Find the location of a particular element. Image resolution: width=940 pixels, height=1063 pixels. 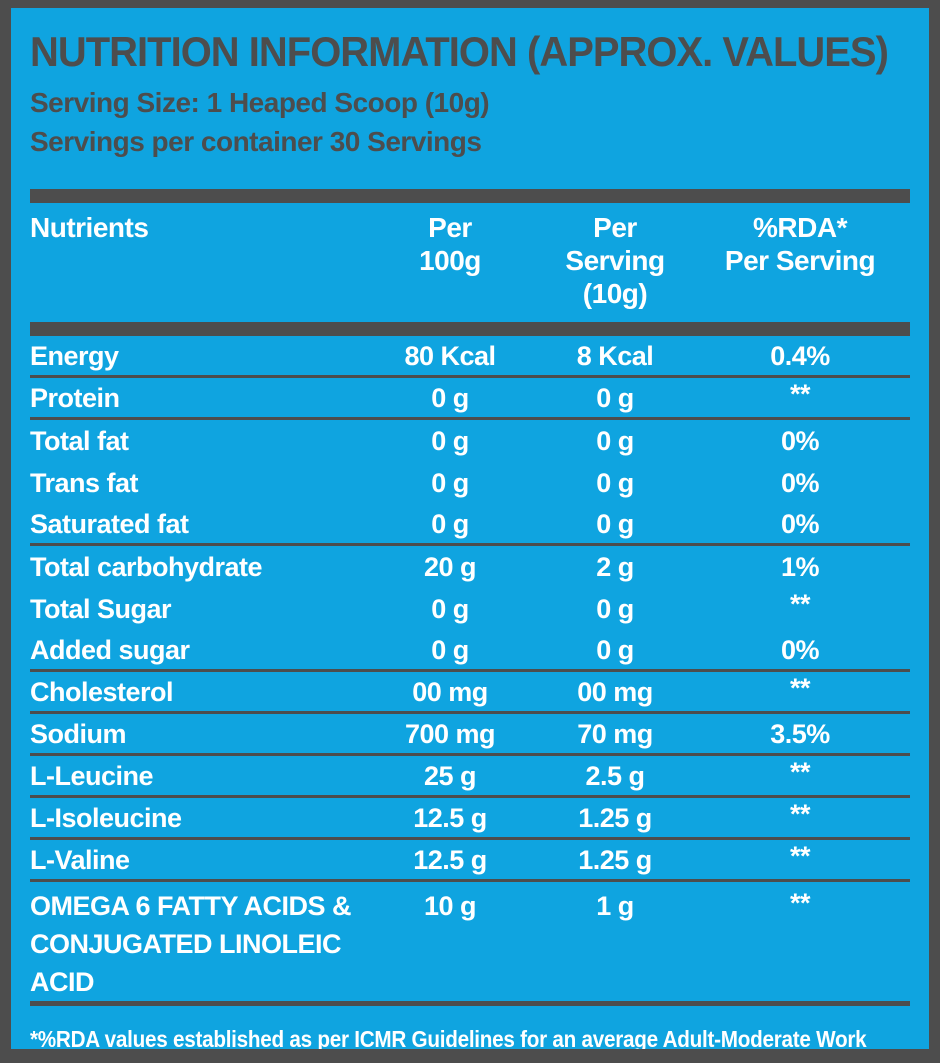

table-top-bar is located at coordinates (470, 196).